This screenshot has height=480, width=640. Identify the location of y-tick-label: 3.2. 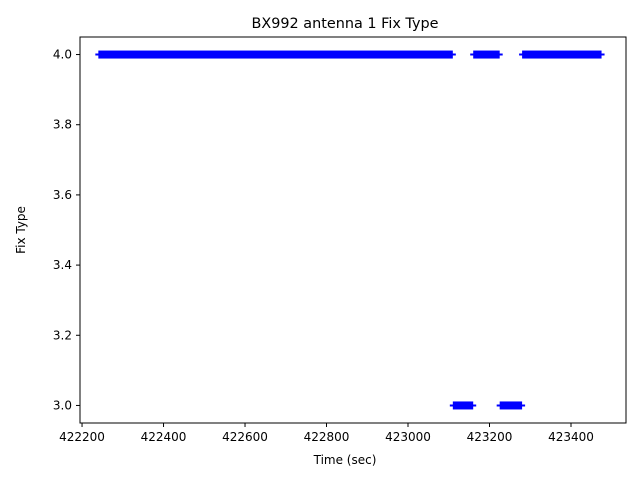
(62, 335).